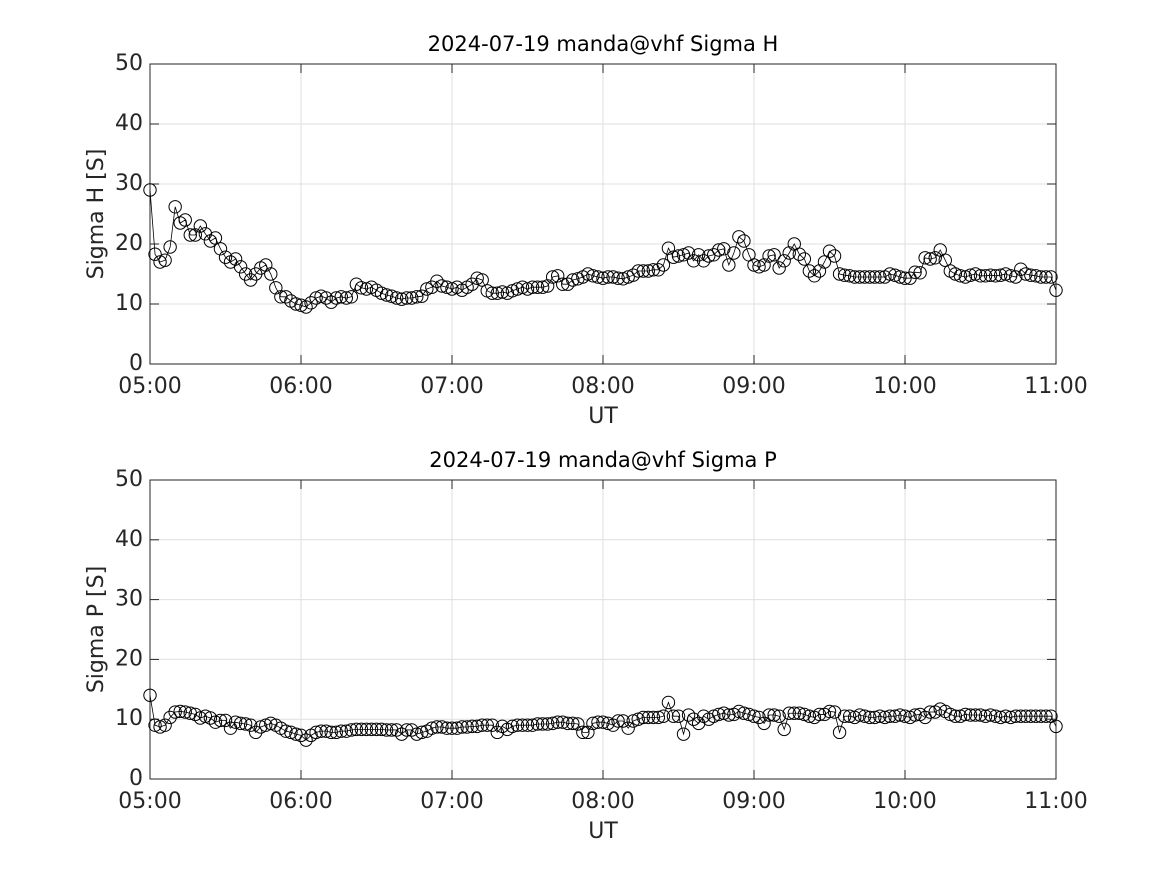 This screenshot has height=875, width=1167. Describe the element at coordinates (451, 801) in the screenshot. I see `x-tick-label: 07:00` at that location.